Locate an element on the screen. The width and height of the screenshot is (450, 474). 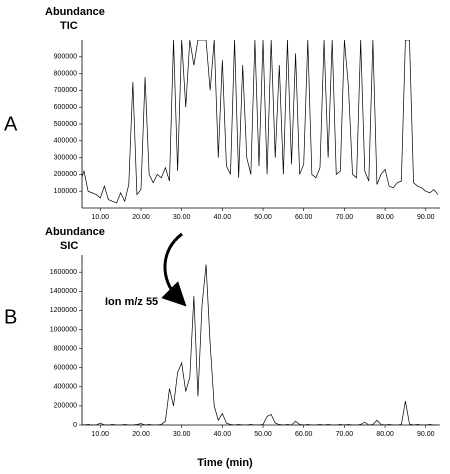
y-tick-label: 700000 is located at coordinates (65, 90).